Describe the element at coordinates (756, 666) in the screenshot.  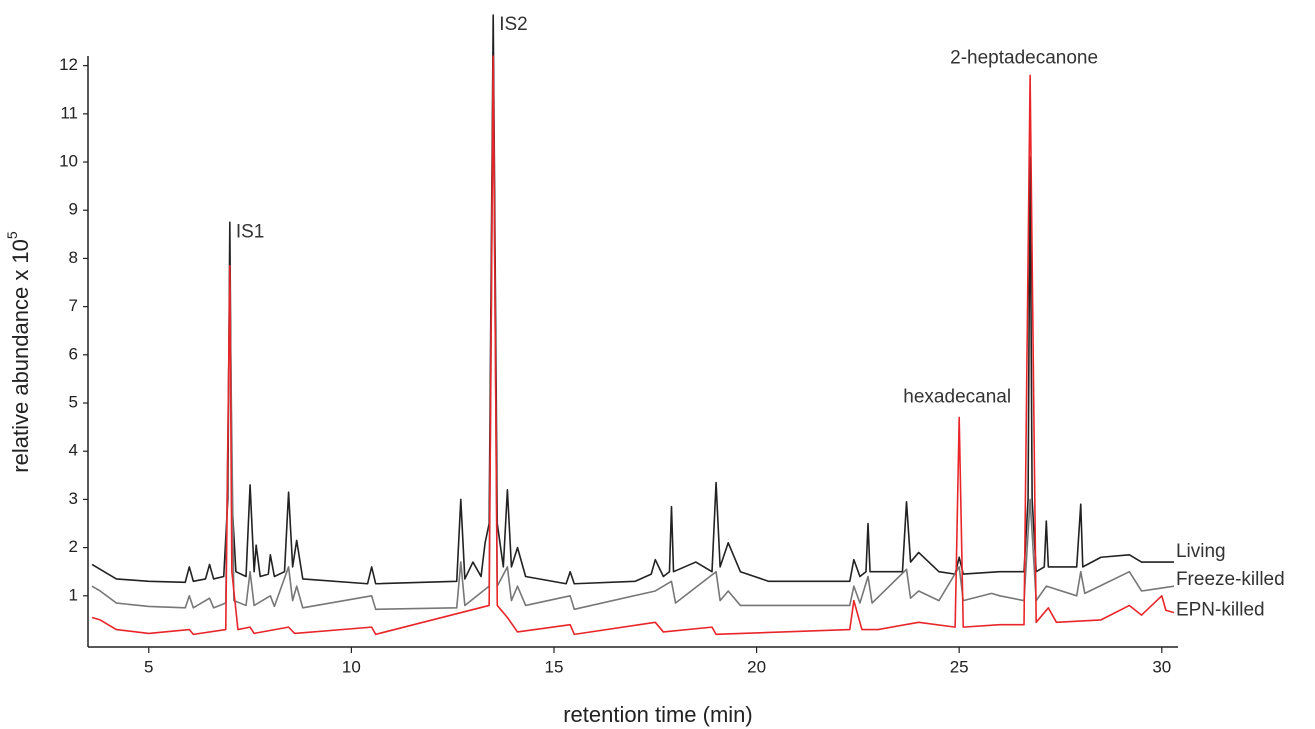
I see `x-tick-label: 20` at that location.